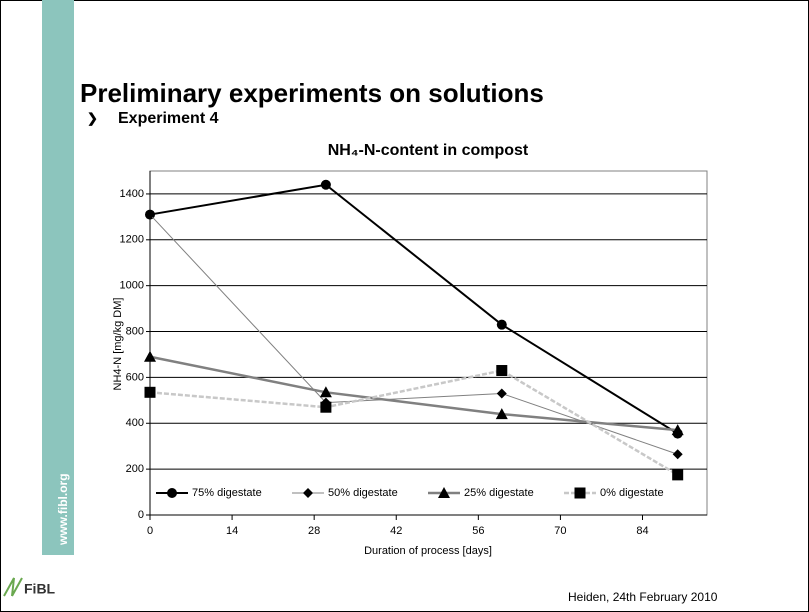  I want to click on side-text: www.fibl.org, so click(63, 509).